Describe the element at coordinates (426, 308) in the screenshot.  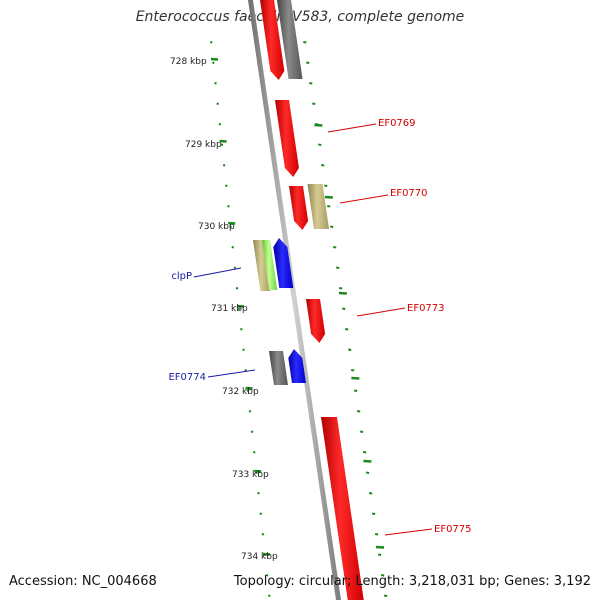
I see `gene-label-ef0773: EF0773` at that location.